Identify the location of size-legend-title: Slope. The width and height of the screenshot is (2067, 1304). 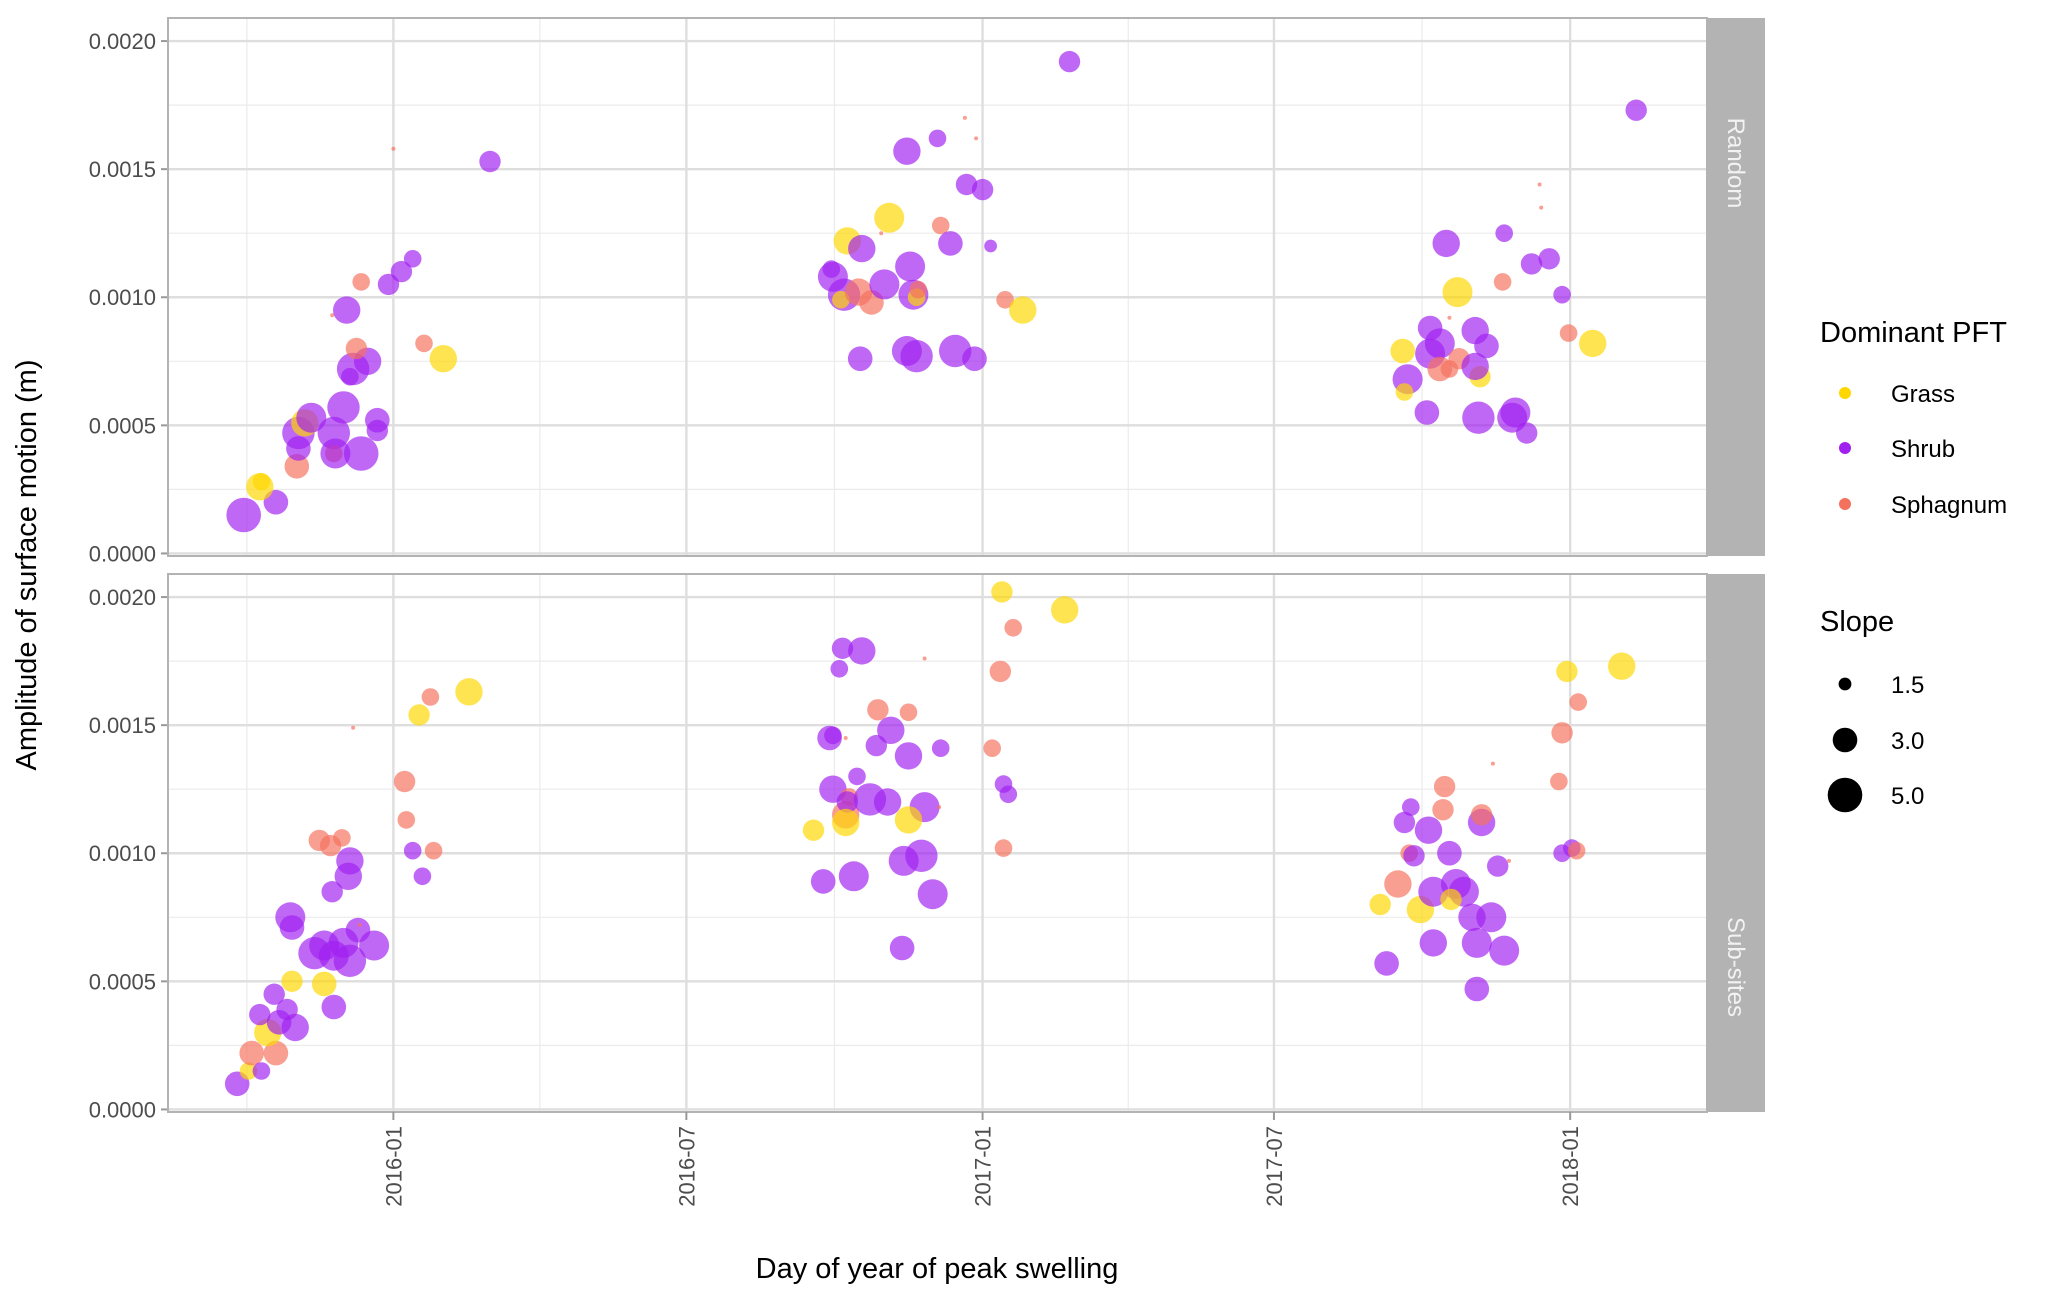
(1857, 622).